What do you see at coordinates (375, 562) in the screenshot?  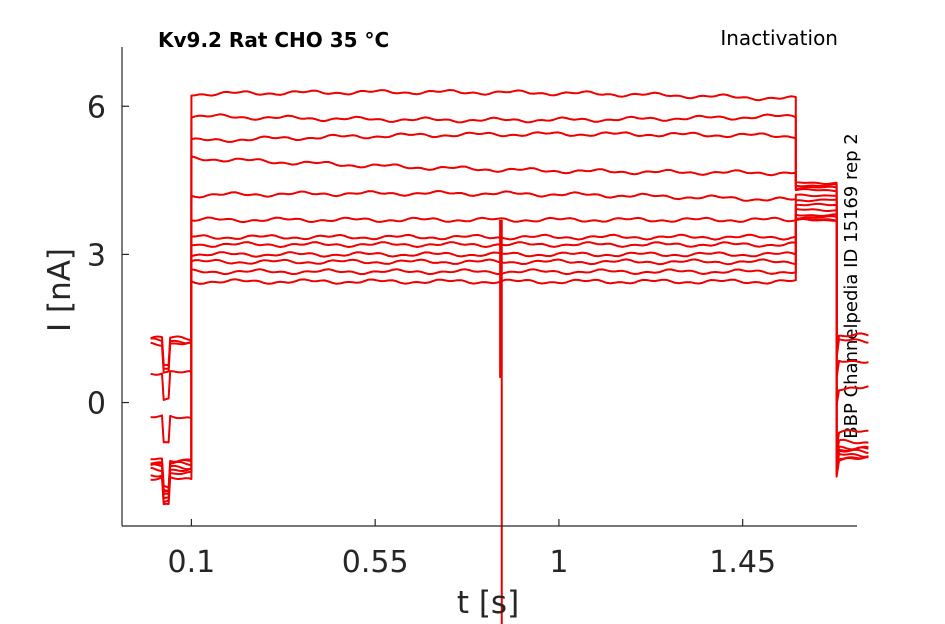 I see `x-tick-label: 0.55` at bounding box center [375, 562].